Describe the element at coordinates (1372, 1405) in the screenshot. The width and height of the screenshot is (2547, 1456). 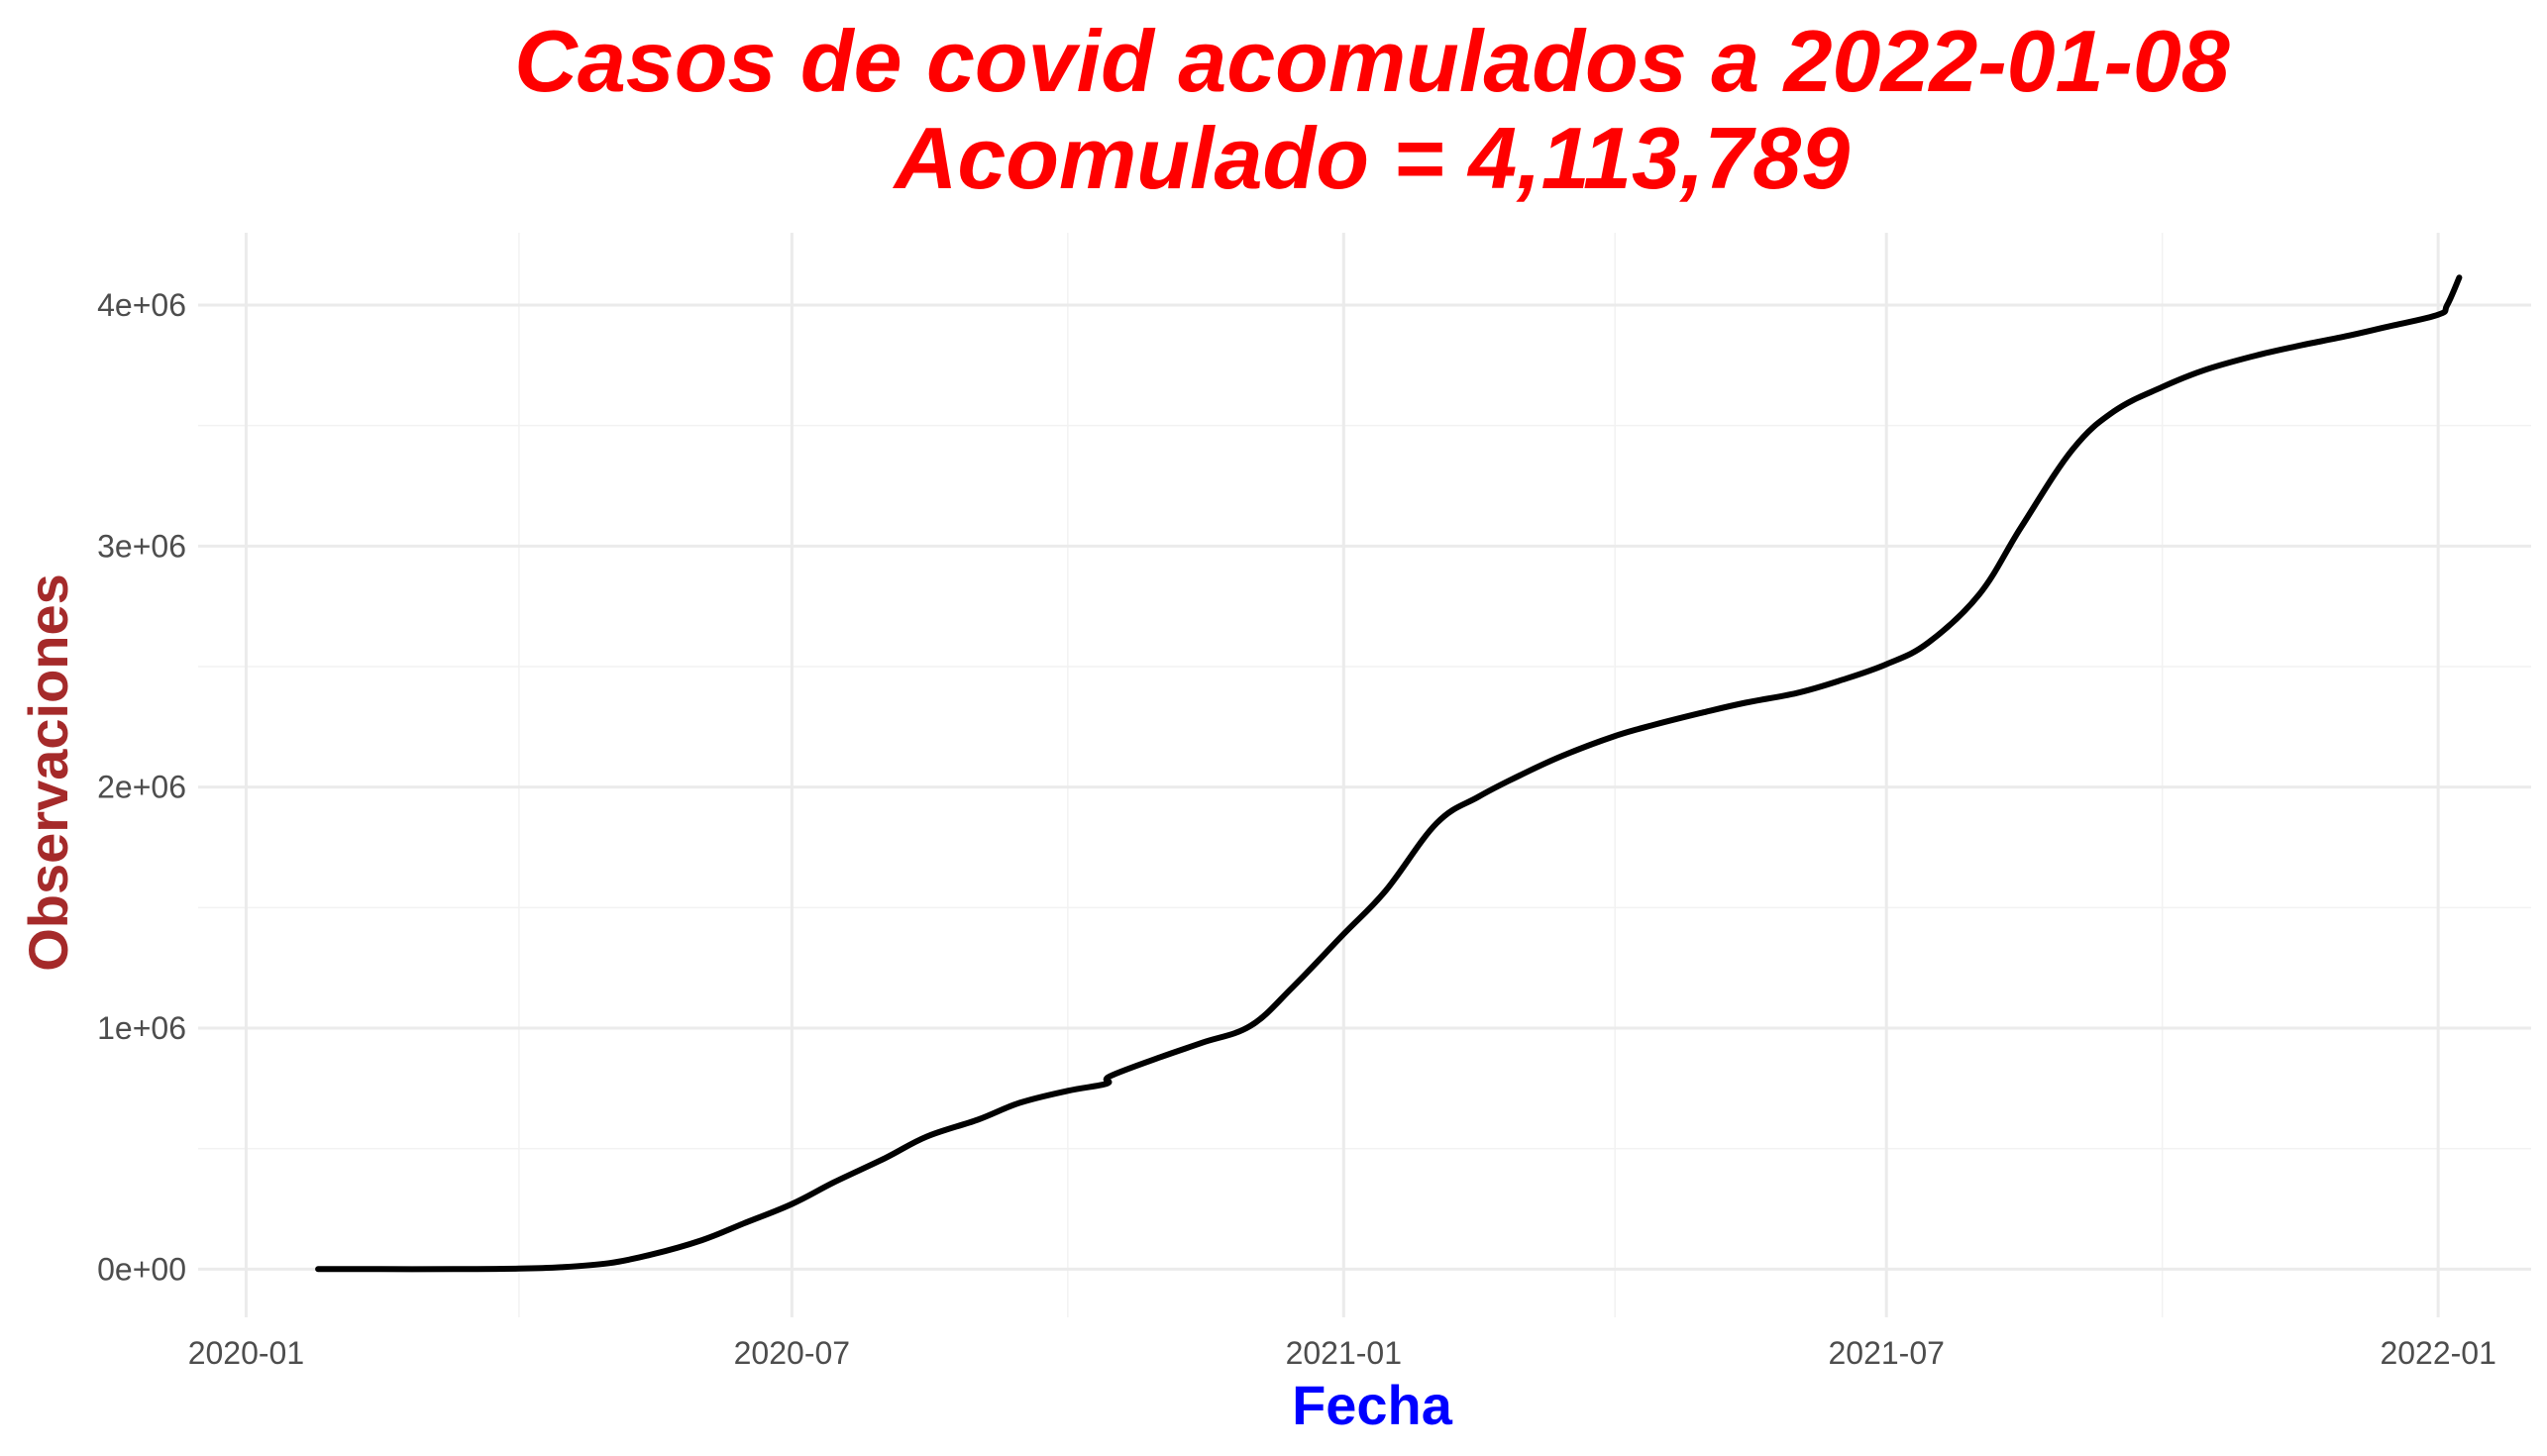
I see `x-axis-title: Fecha` at that location.